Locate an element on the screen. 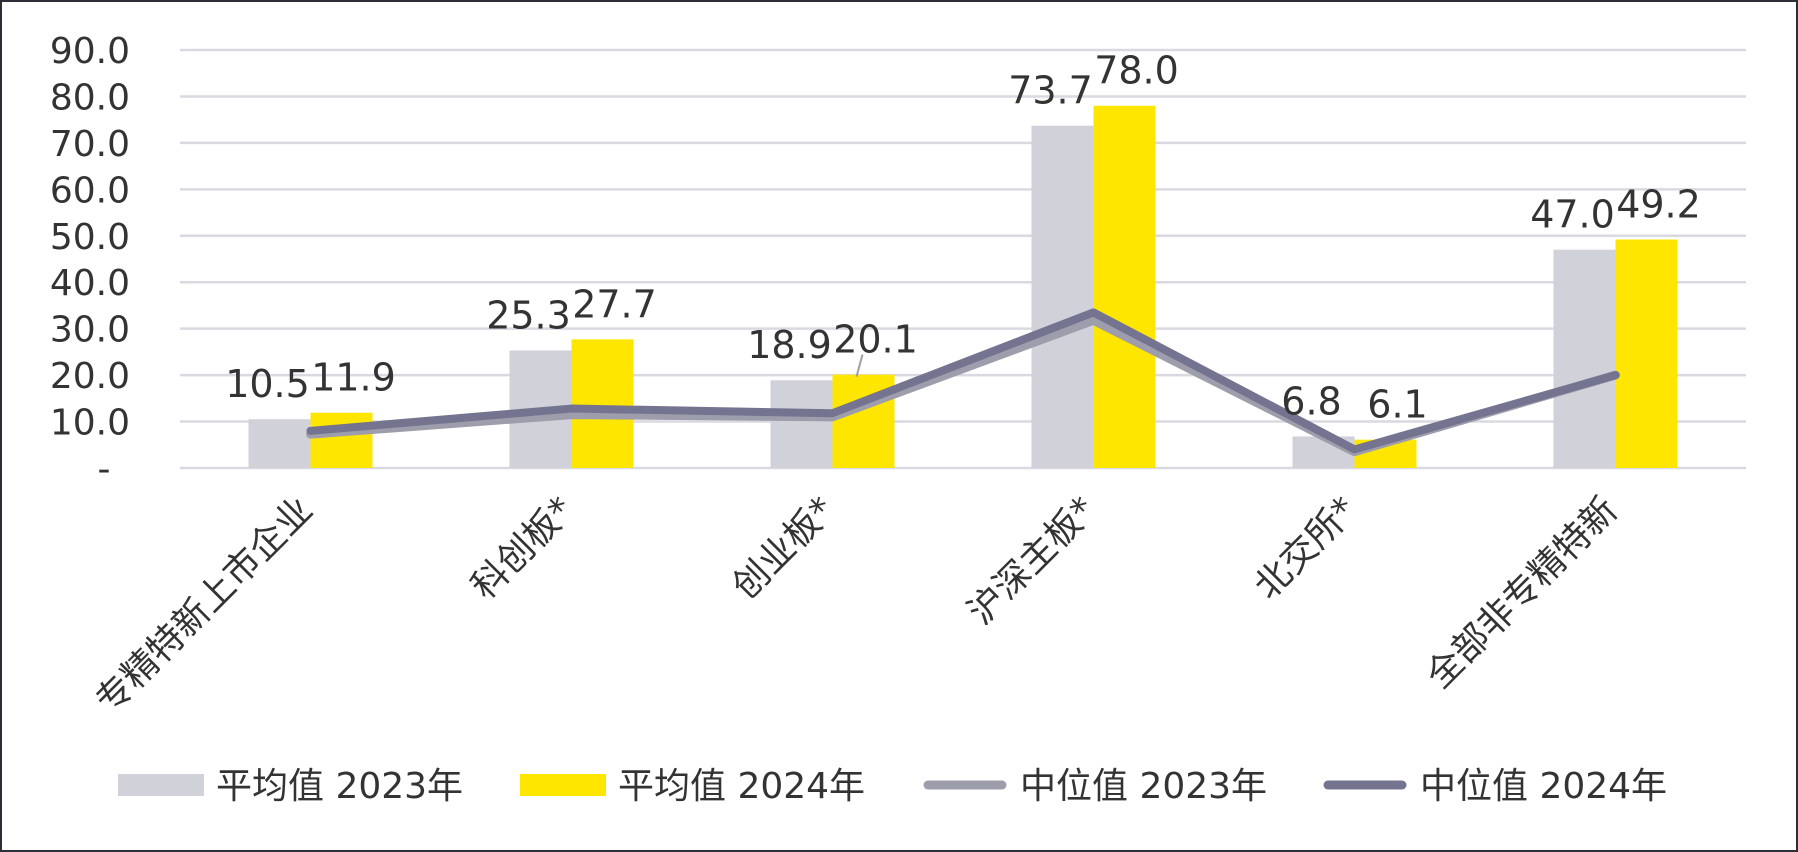 This screenshot has width=1798, height=852. y-tick-label: 40.0 is located at coordinates (90, 283).